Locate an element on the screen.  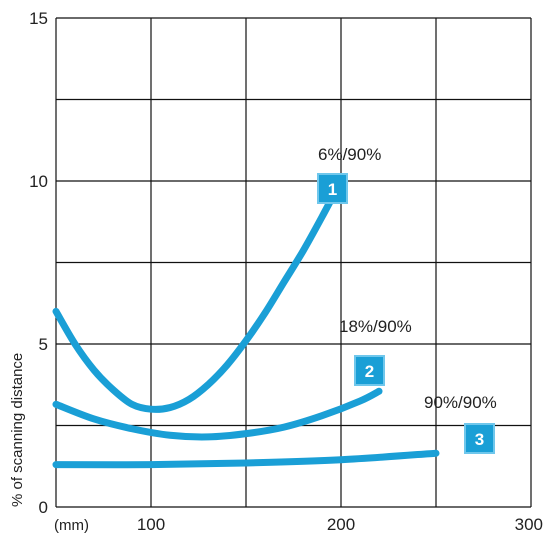
y-tick-label: 0 is located at coordinates (43, 507).